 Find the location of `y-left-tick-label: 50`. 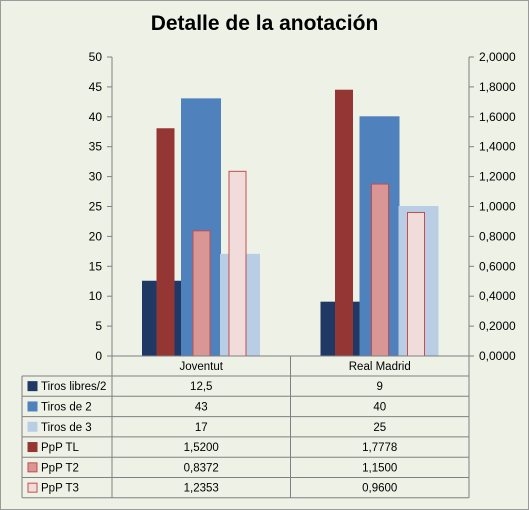

y-left-tick-label: 50 is located at coordinates (96, 57).